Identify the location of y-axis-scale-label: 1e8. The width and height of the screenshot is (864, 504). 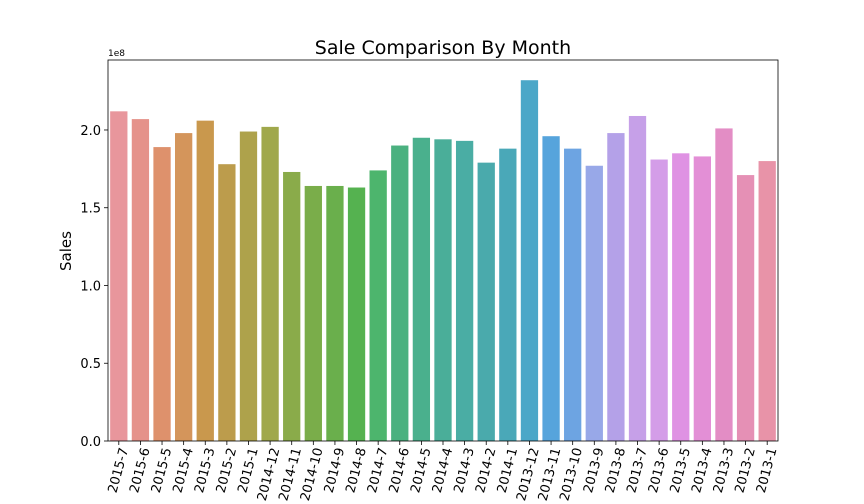
(116, 54).